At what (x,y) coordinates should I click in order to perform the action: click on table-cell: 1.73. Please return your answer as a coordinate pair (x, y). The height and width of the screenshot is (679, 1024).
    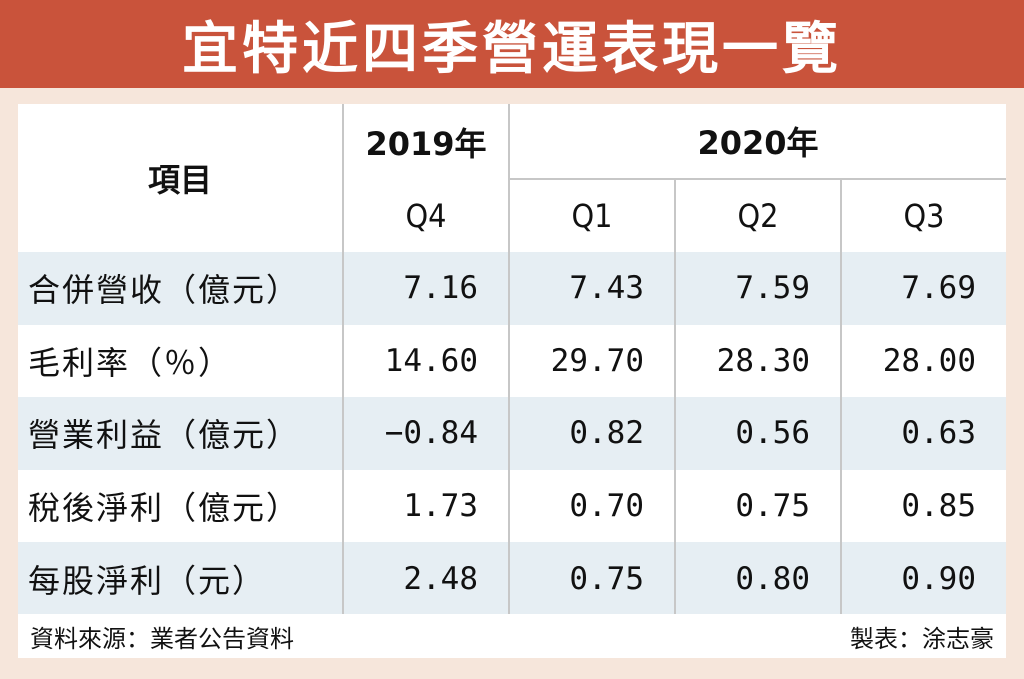
    Looking at the image, I should click on (425, 506).